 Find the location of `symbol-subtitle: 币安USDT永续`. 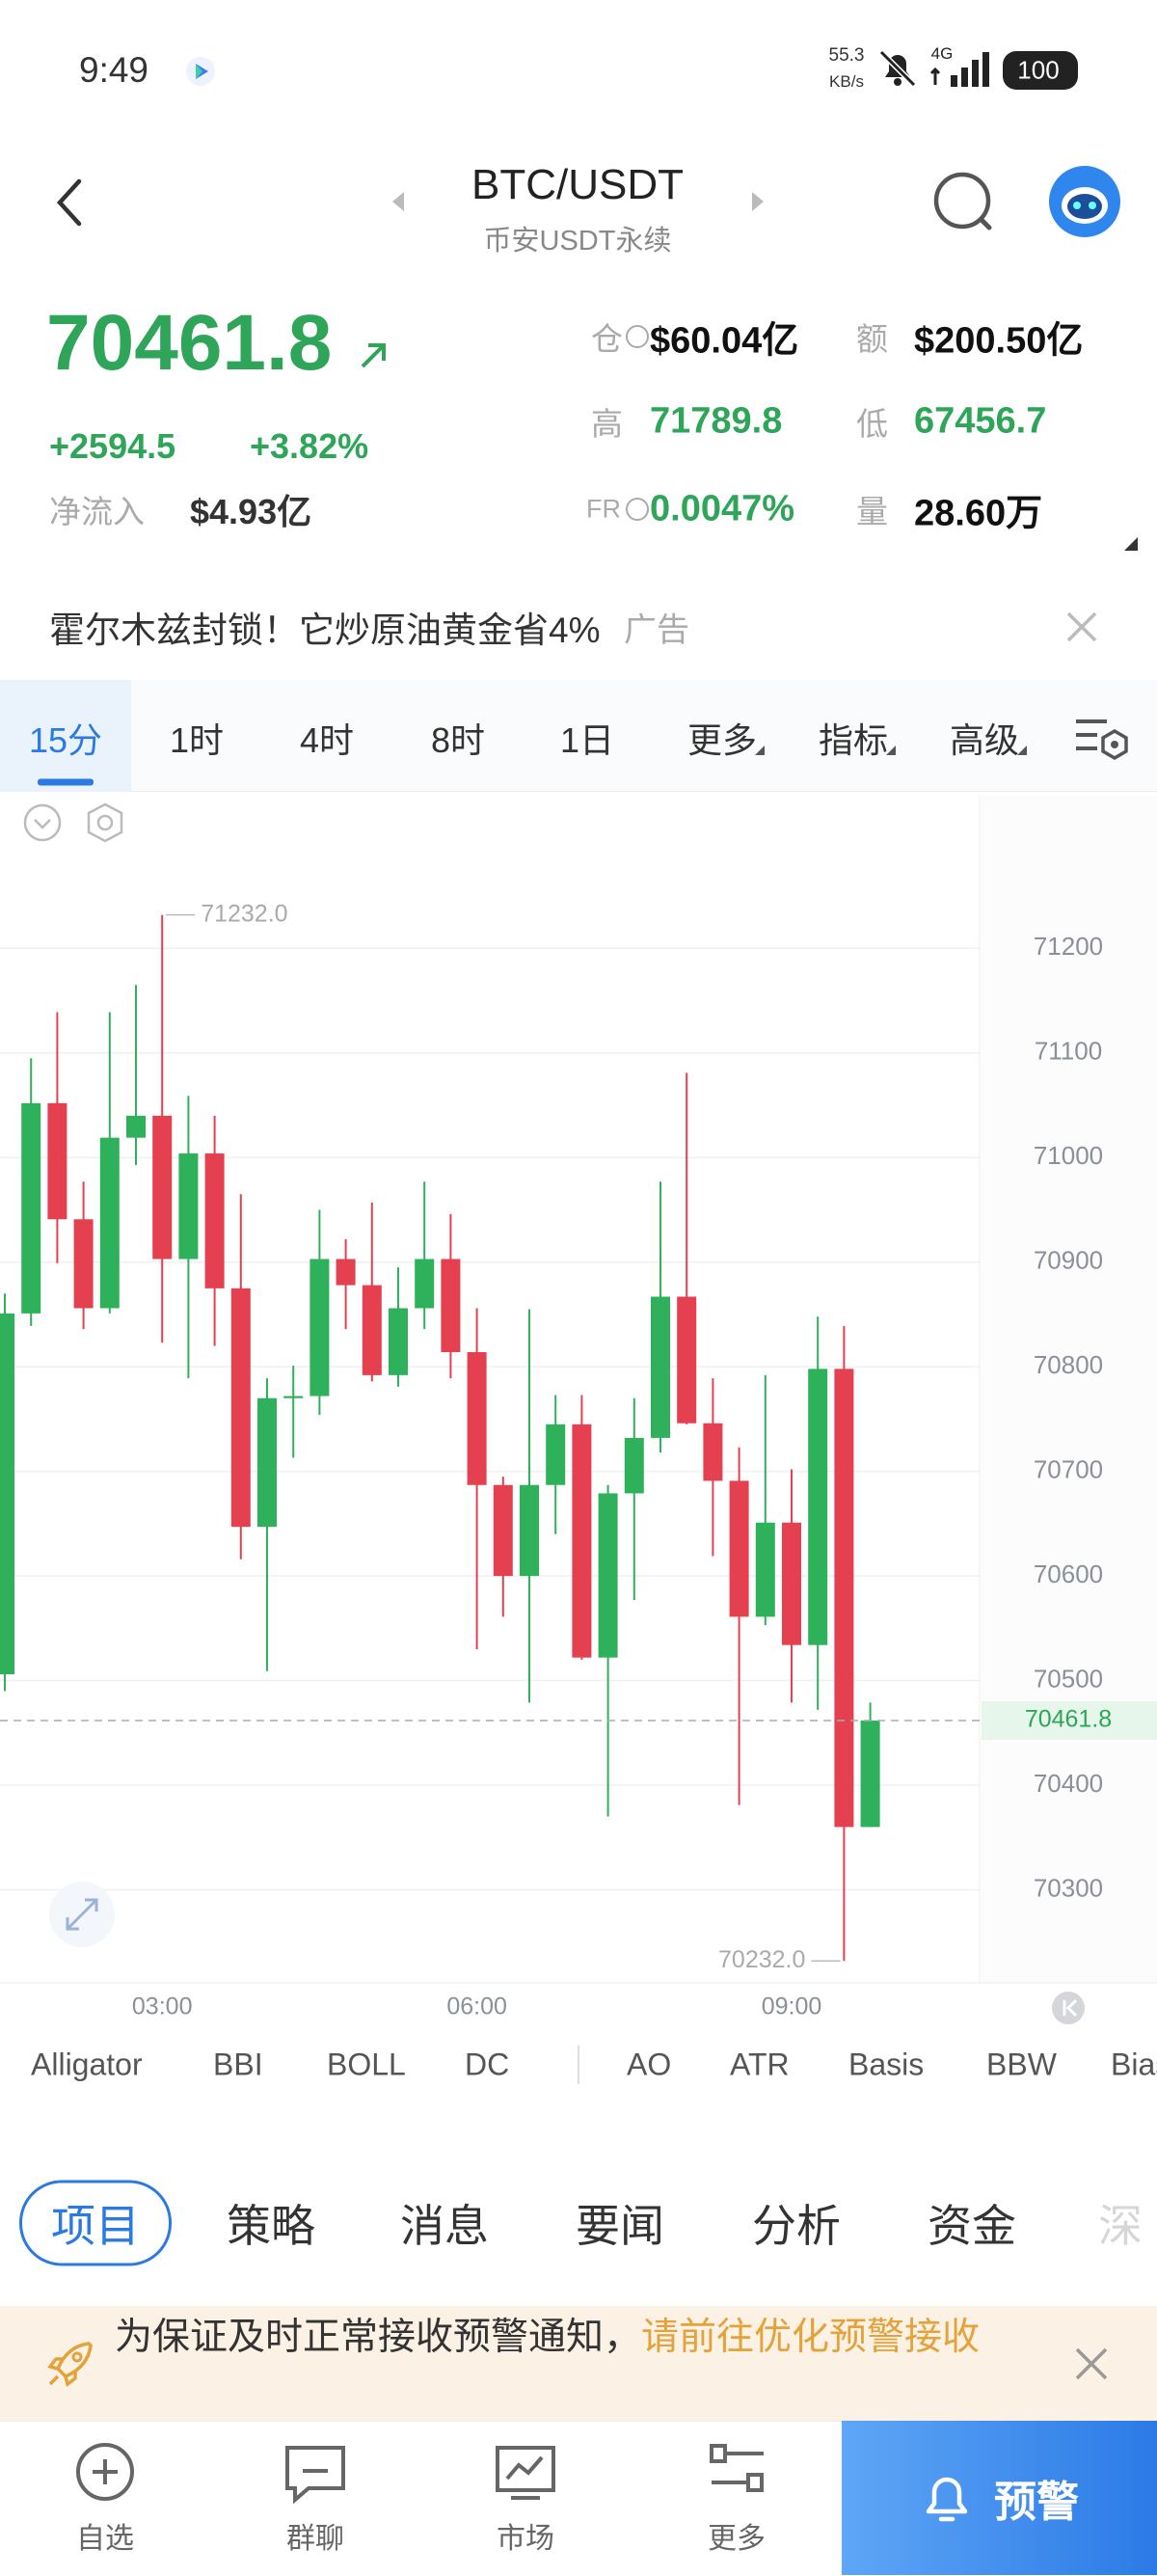

symbol-subtitle: 币安USDT永续 is located at coordinates (577, 241).